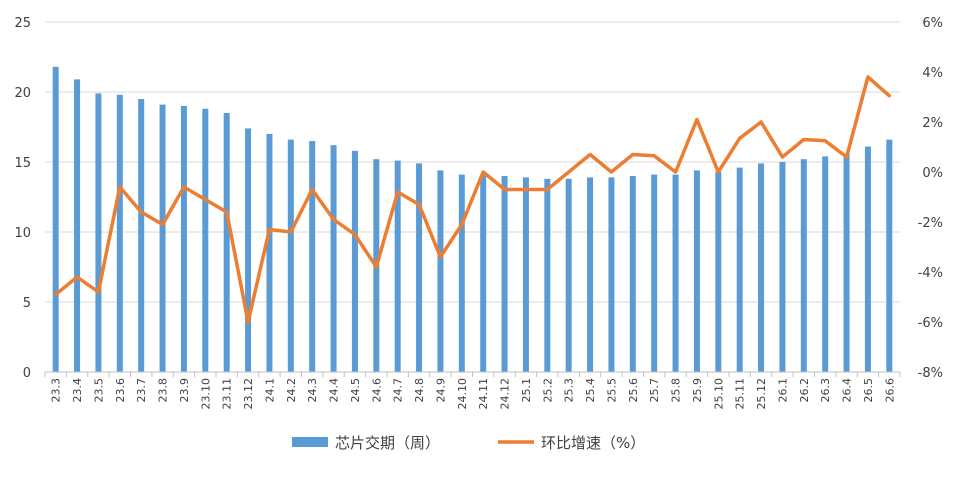 The width and height of the screenshot is (956, 479). Describe the element at coordinates (387, 443) in the screenshot. I see `legend-bar-label: 芯片交期（周）` at that location.